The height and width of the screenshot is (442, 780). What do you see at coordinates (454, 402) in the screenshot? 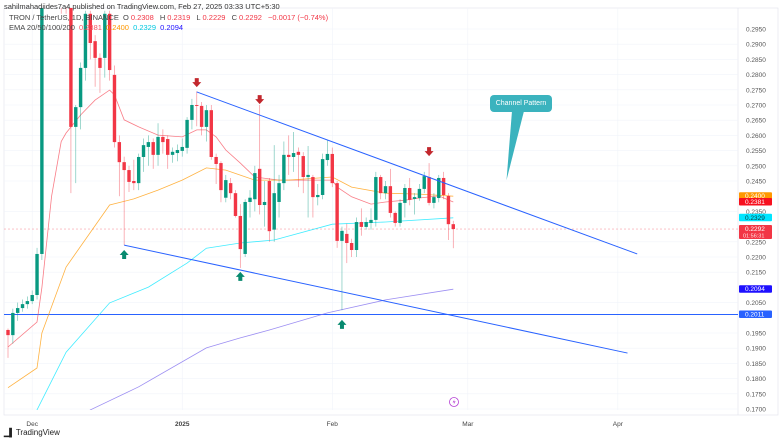
I see `event-lightning-icon` at bounding box center [454, 402].